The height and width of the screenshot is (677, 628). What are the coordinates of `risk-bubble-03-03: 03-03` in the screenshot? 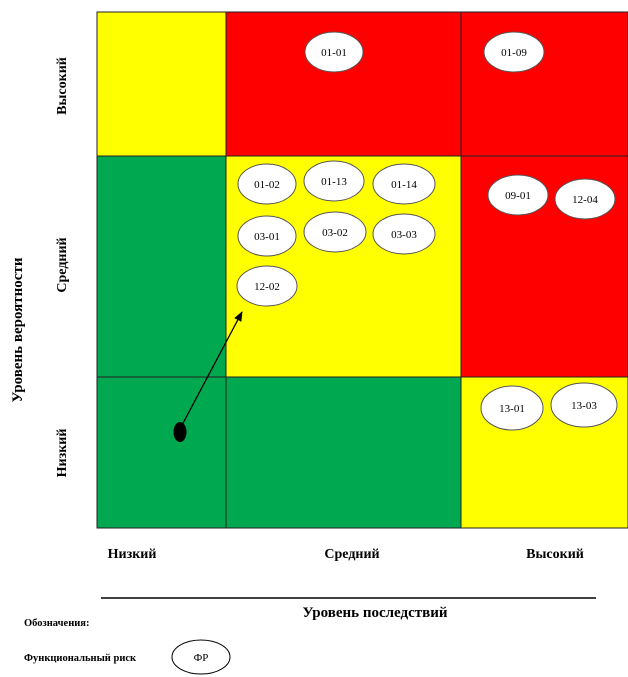 It's located at (404, 234).